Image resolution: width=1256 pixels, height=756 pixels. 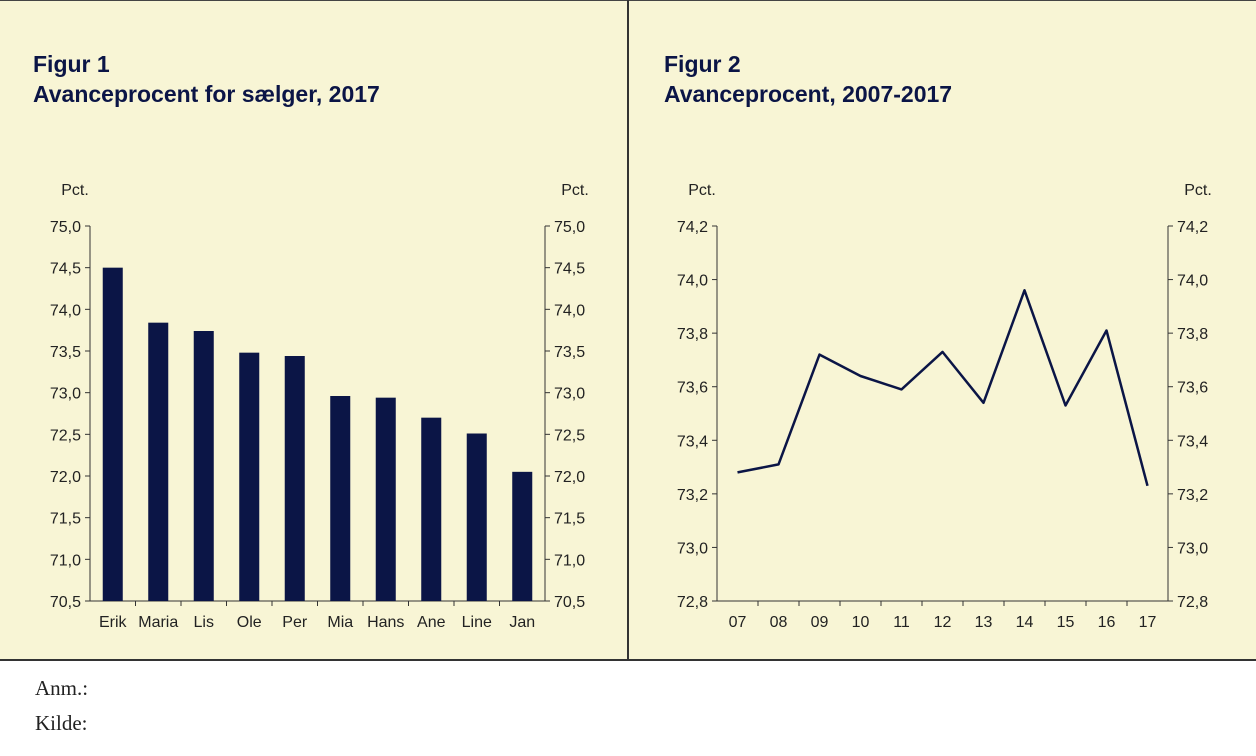 What do you see at coordinates (203, 466) in the screenshot?
I see `bar-lis` at bounding box center [203, 466].